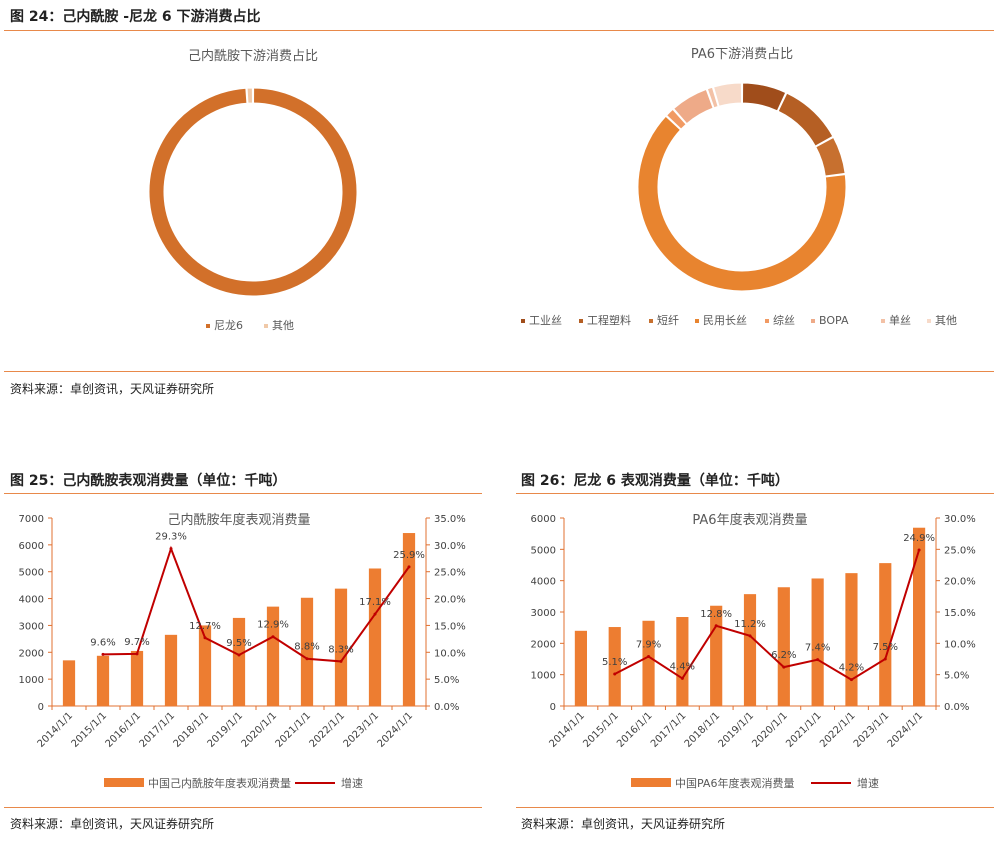  I want to click on pie-slice-尼龙6, so click(253, 192).